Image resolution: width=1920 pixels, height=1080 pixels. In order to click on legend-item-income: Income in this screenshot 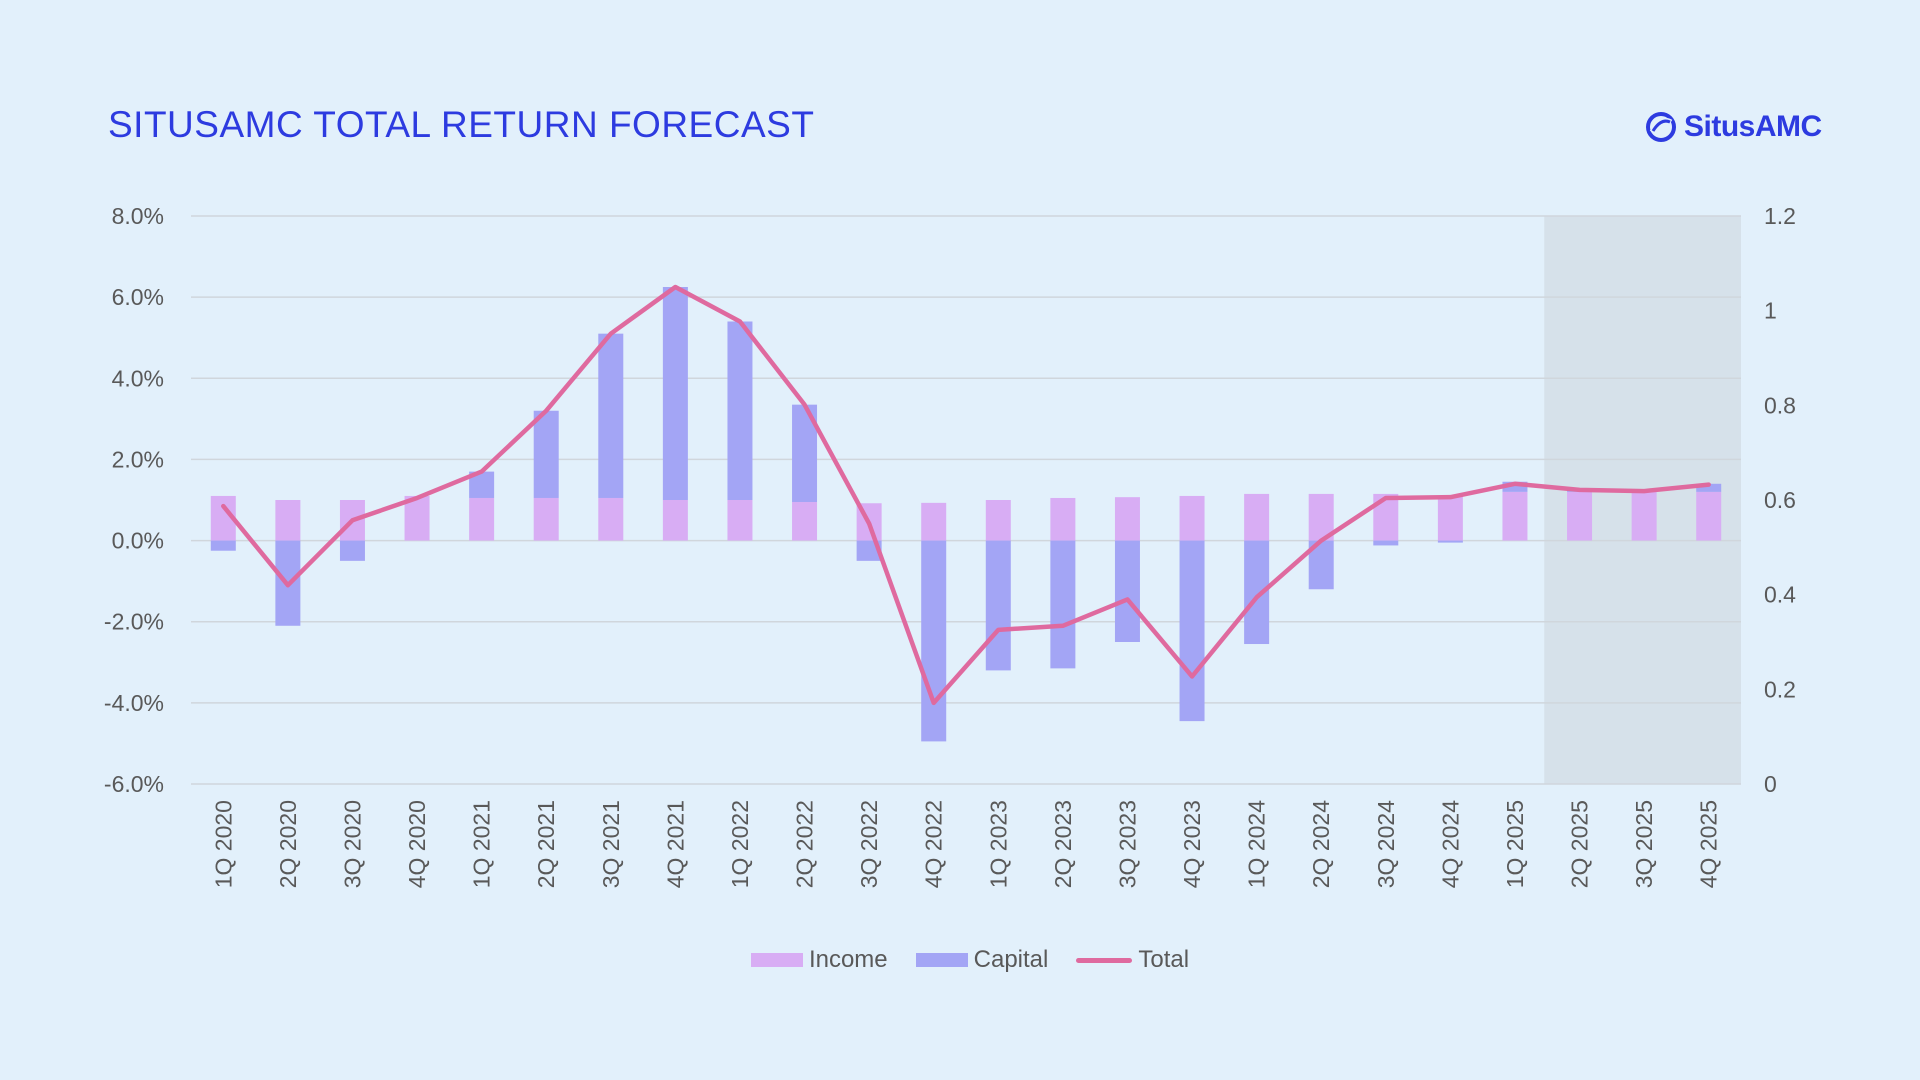, I will do `click(819, 960)`.